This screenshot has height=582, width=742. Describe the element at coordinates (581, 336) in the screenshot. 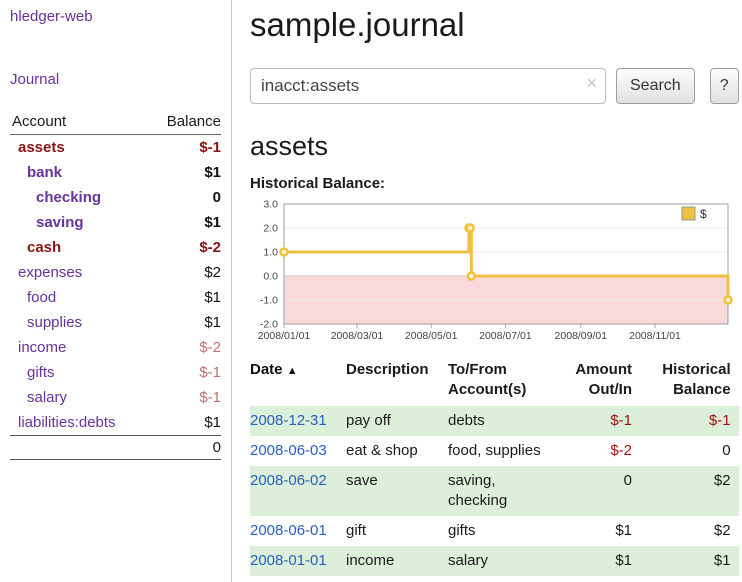

I see `chart-x-tick-label: 2008/09/01` at that location.